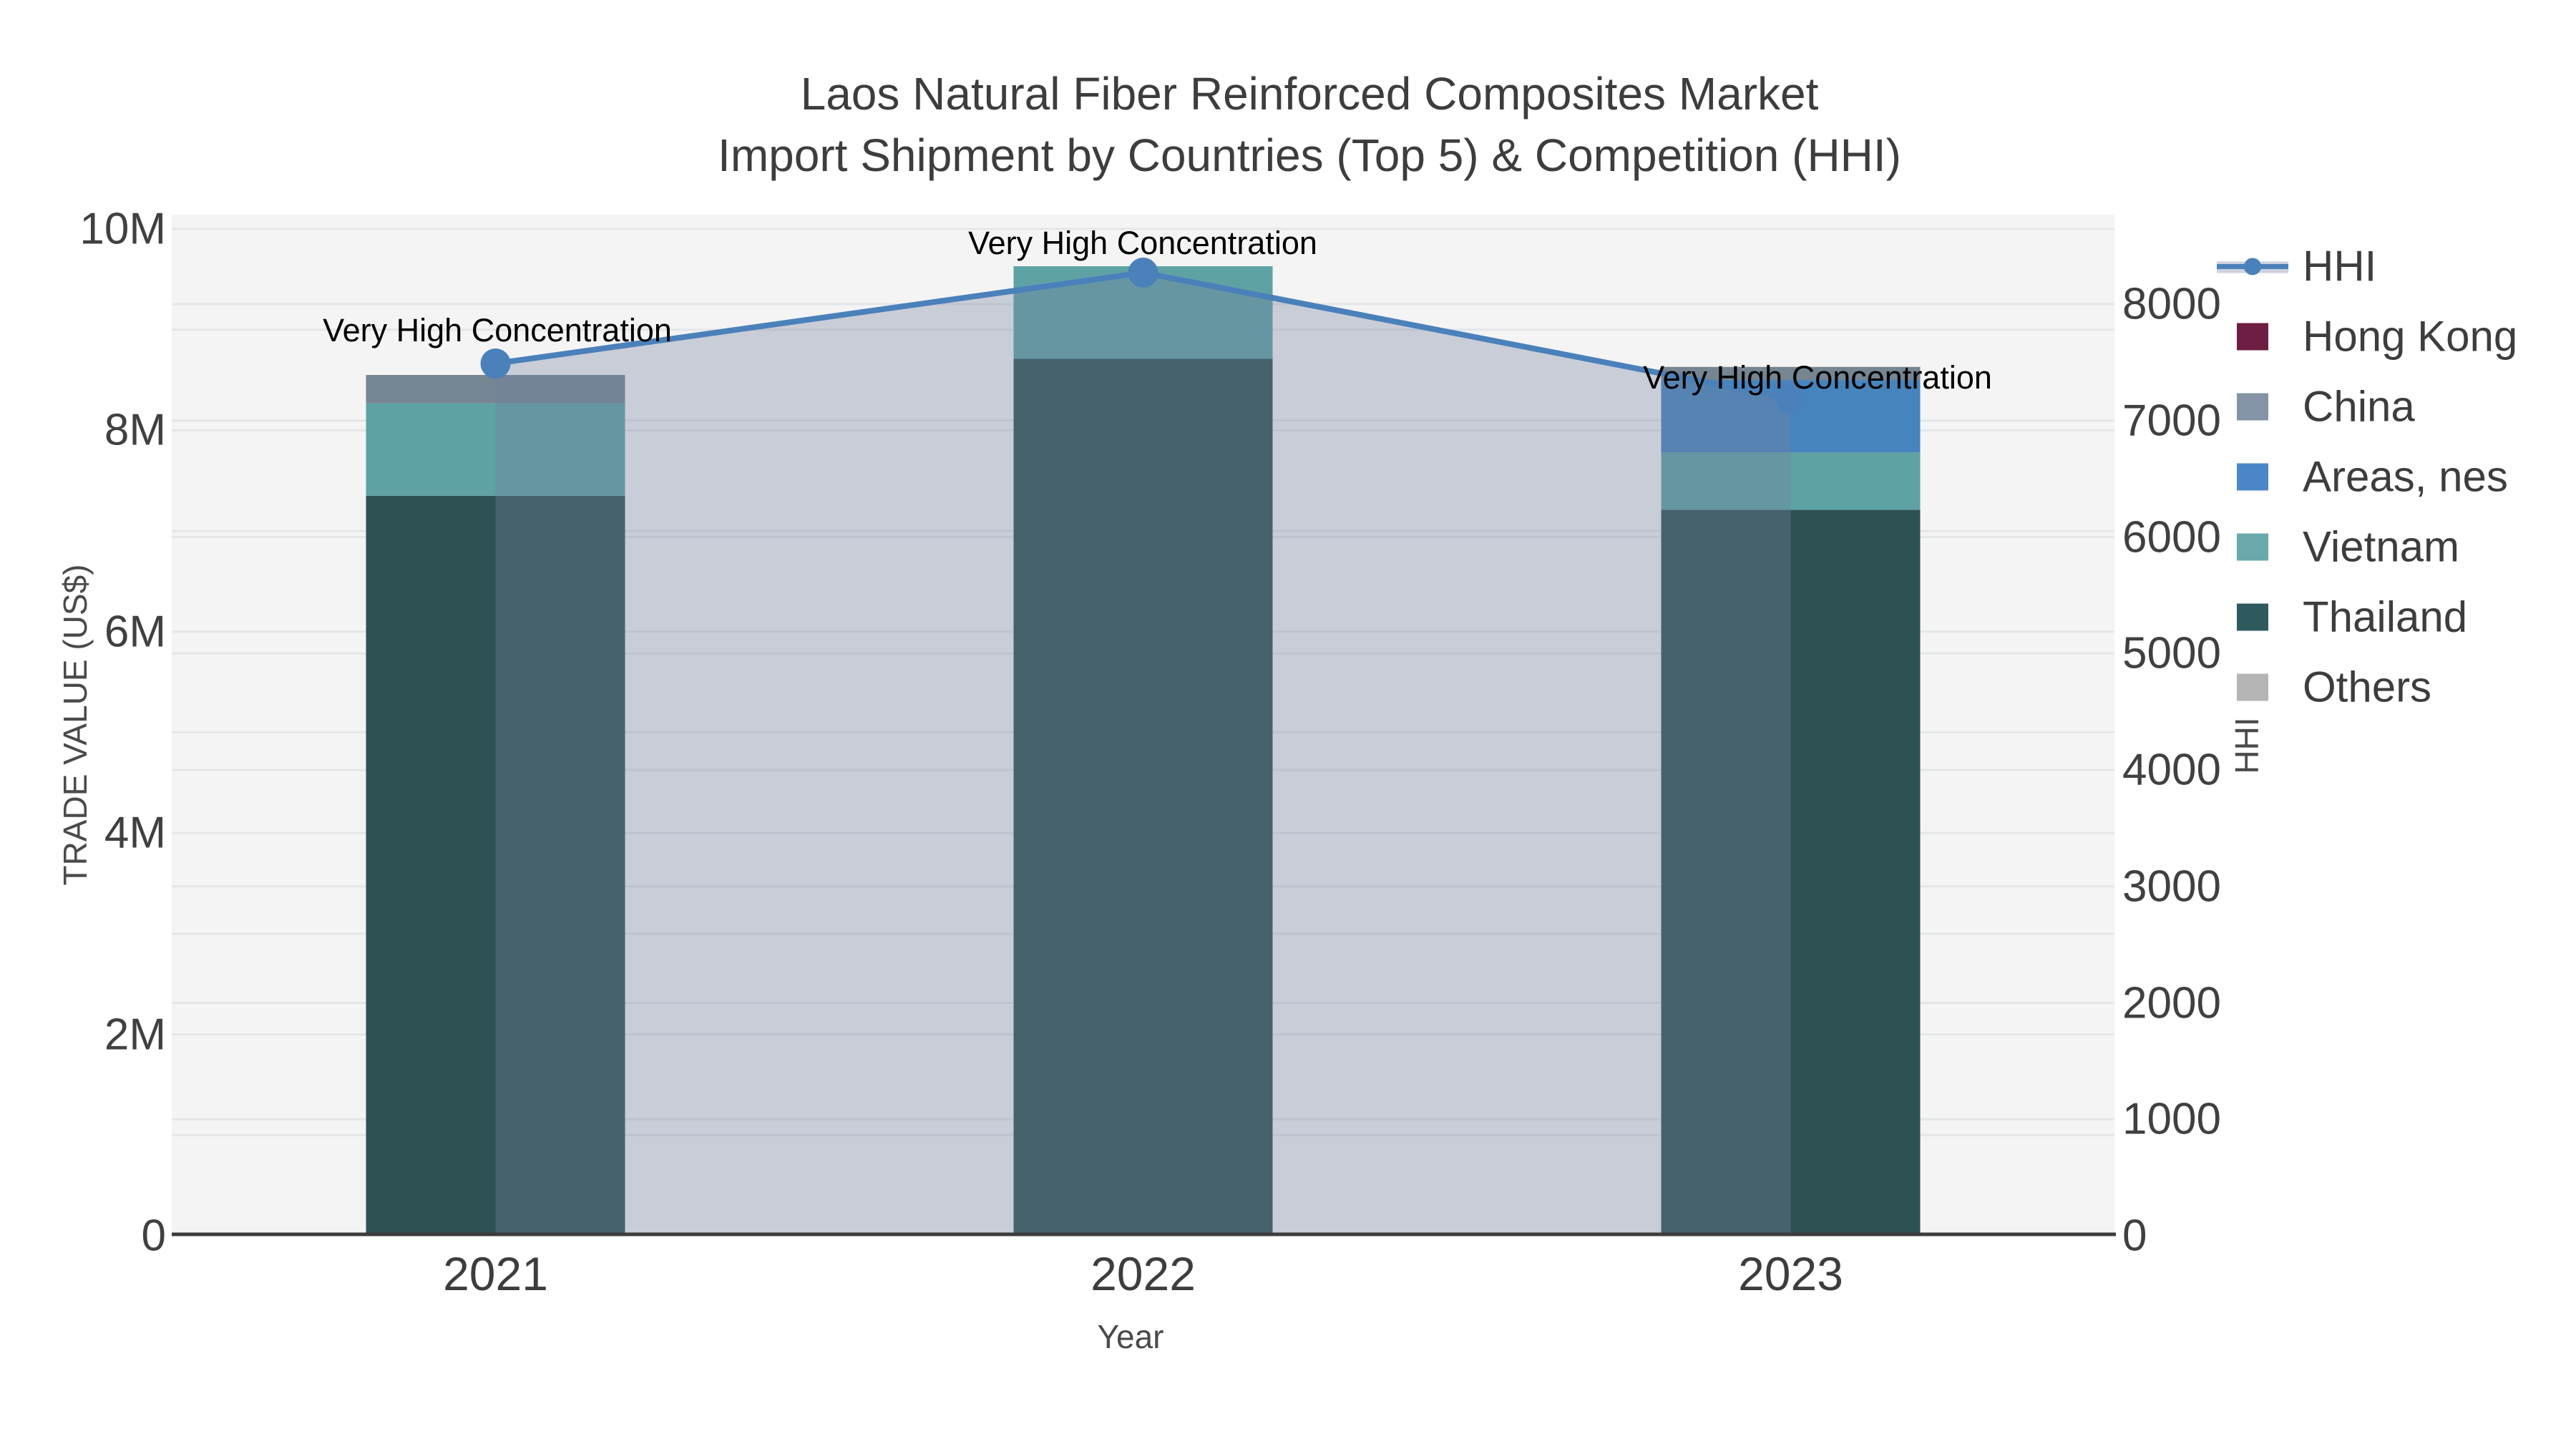 Image resolution: width=2576 pixels, height=1449 pixels. I want to click on y-axis-title-left: TRADE VALUE (US$), so click(75, 725).